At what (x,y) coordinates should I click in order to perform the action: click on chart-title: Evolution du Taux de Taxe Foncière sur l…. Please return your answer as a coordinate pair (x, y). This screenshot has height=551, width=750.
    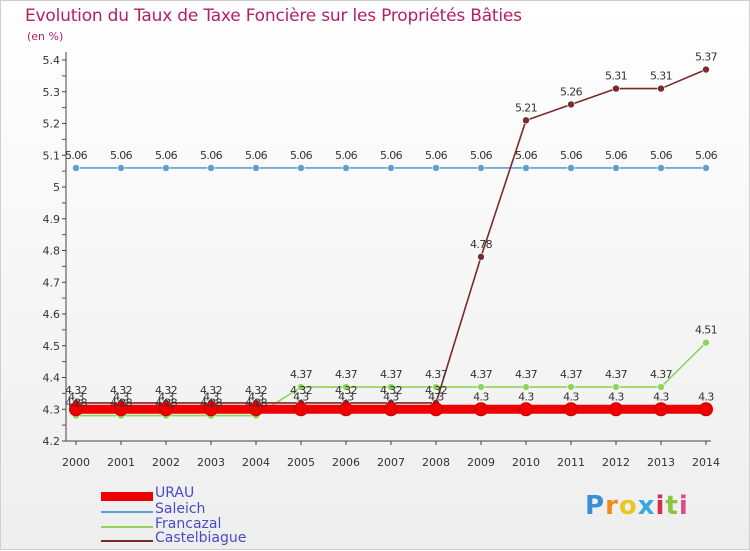
    Looking at the image, I should click on (273, 16).